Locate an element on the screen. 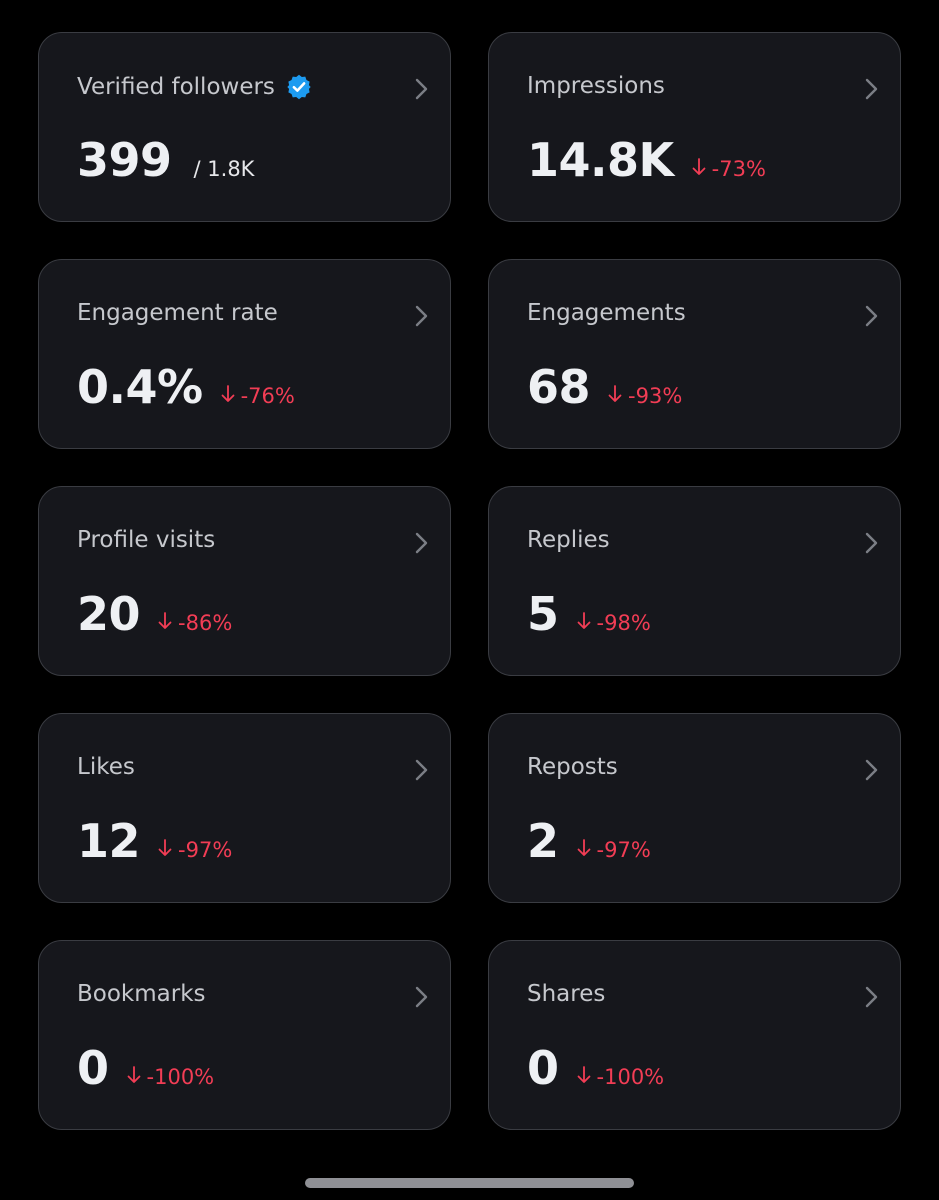  card-title-row: Bookmarks is located at coordinates (141, 994).